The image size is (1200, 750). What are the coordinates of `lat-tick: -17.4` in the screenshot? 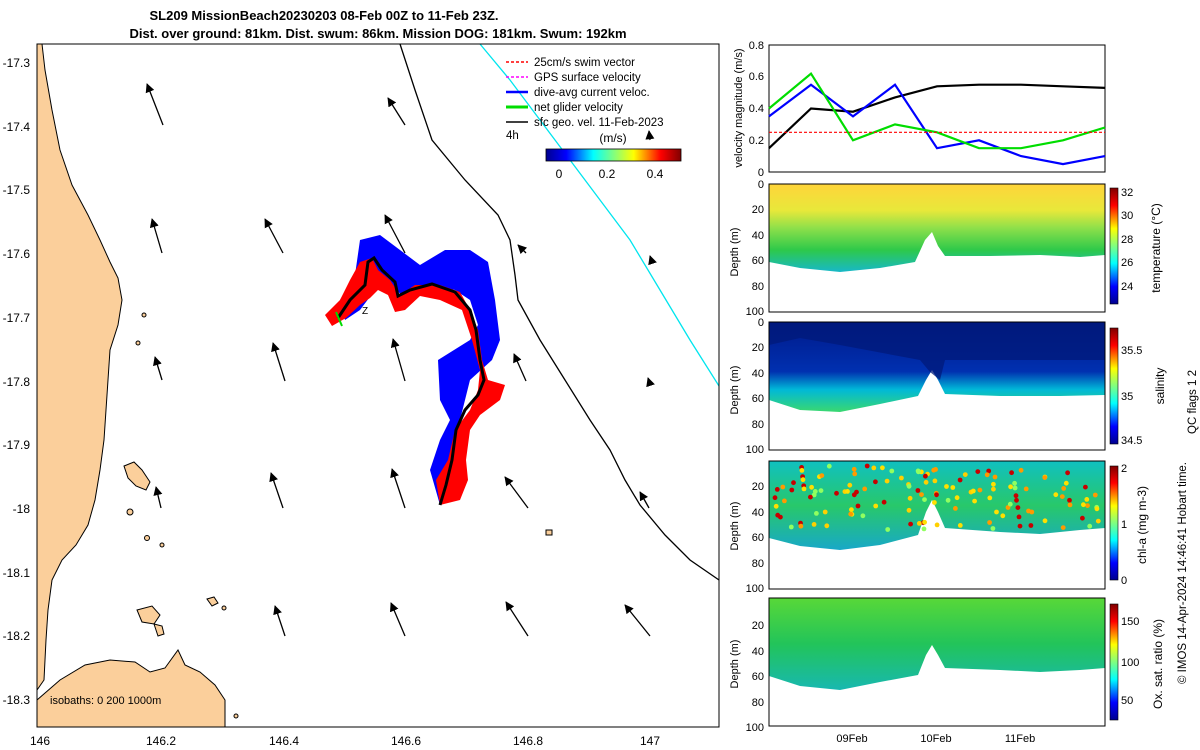 It's located at (17, 127).